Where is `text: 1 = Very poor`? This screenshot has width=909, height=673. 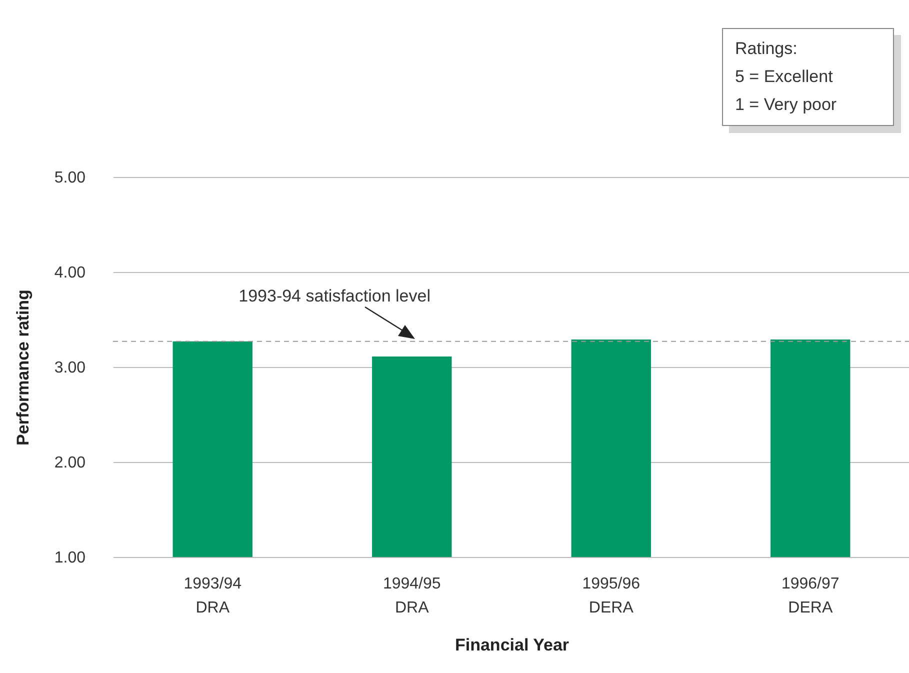
text: 1 = Very poor is located at coordinates (786, 105).